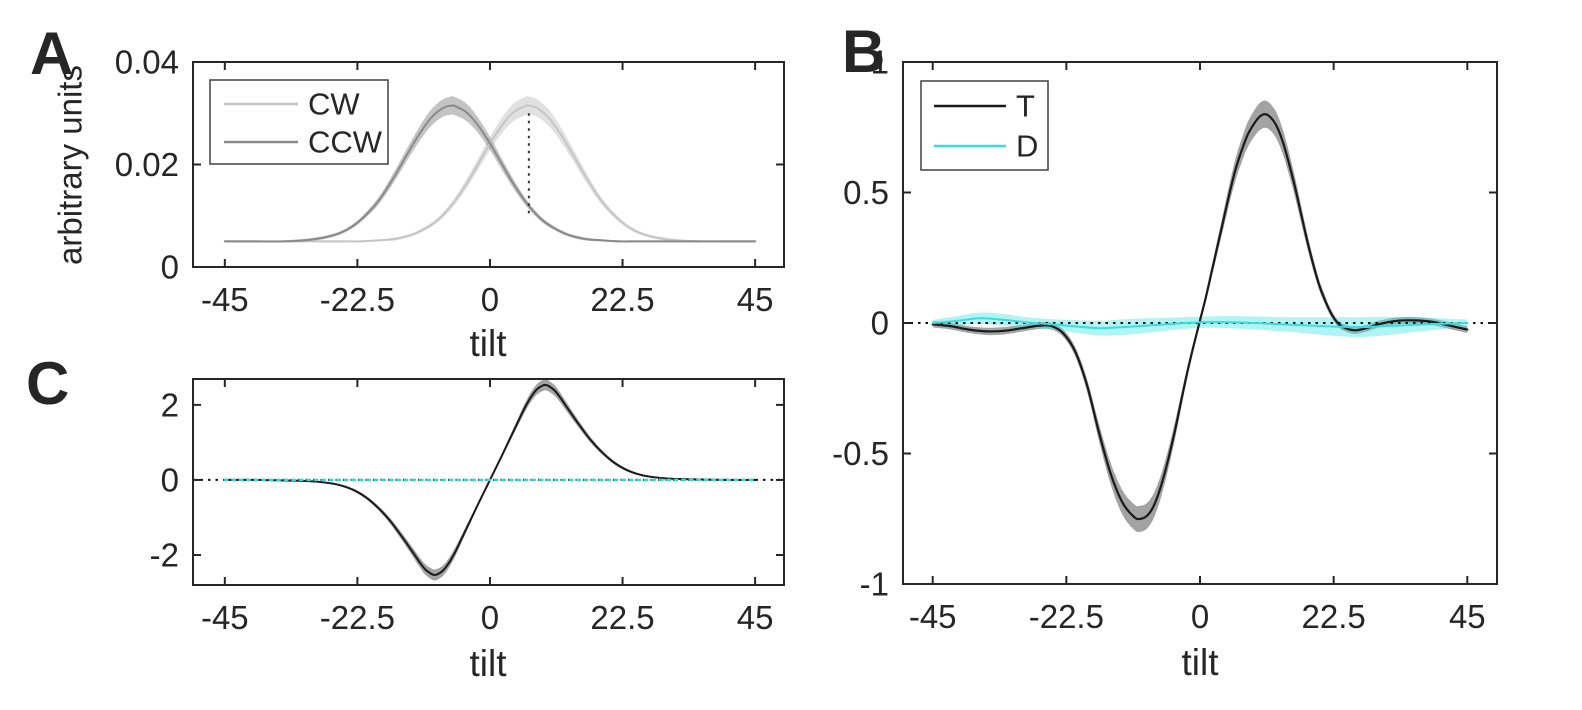  Describe the element at coordinates (147, 62) in the screenshot. I see `y-tick-label: 0.04` at that location.